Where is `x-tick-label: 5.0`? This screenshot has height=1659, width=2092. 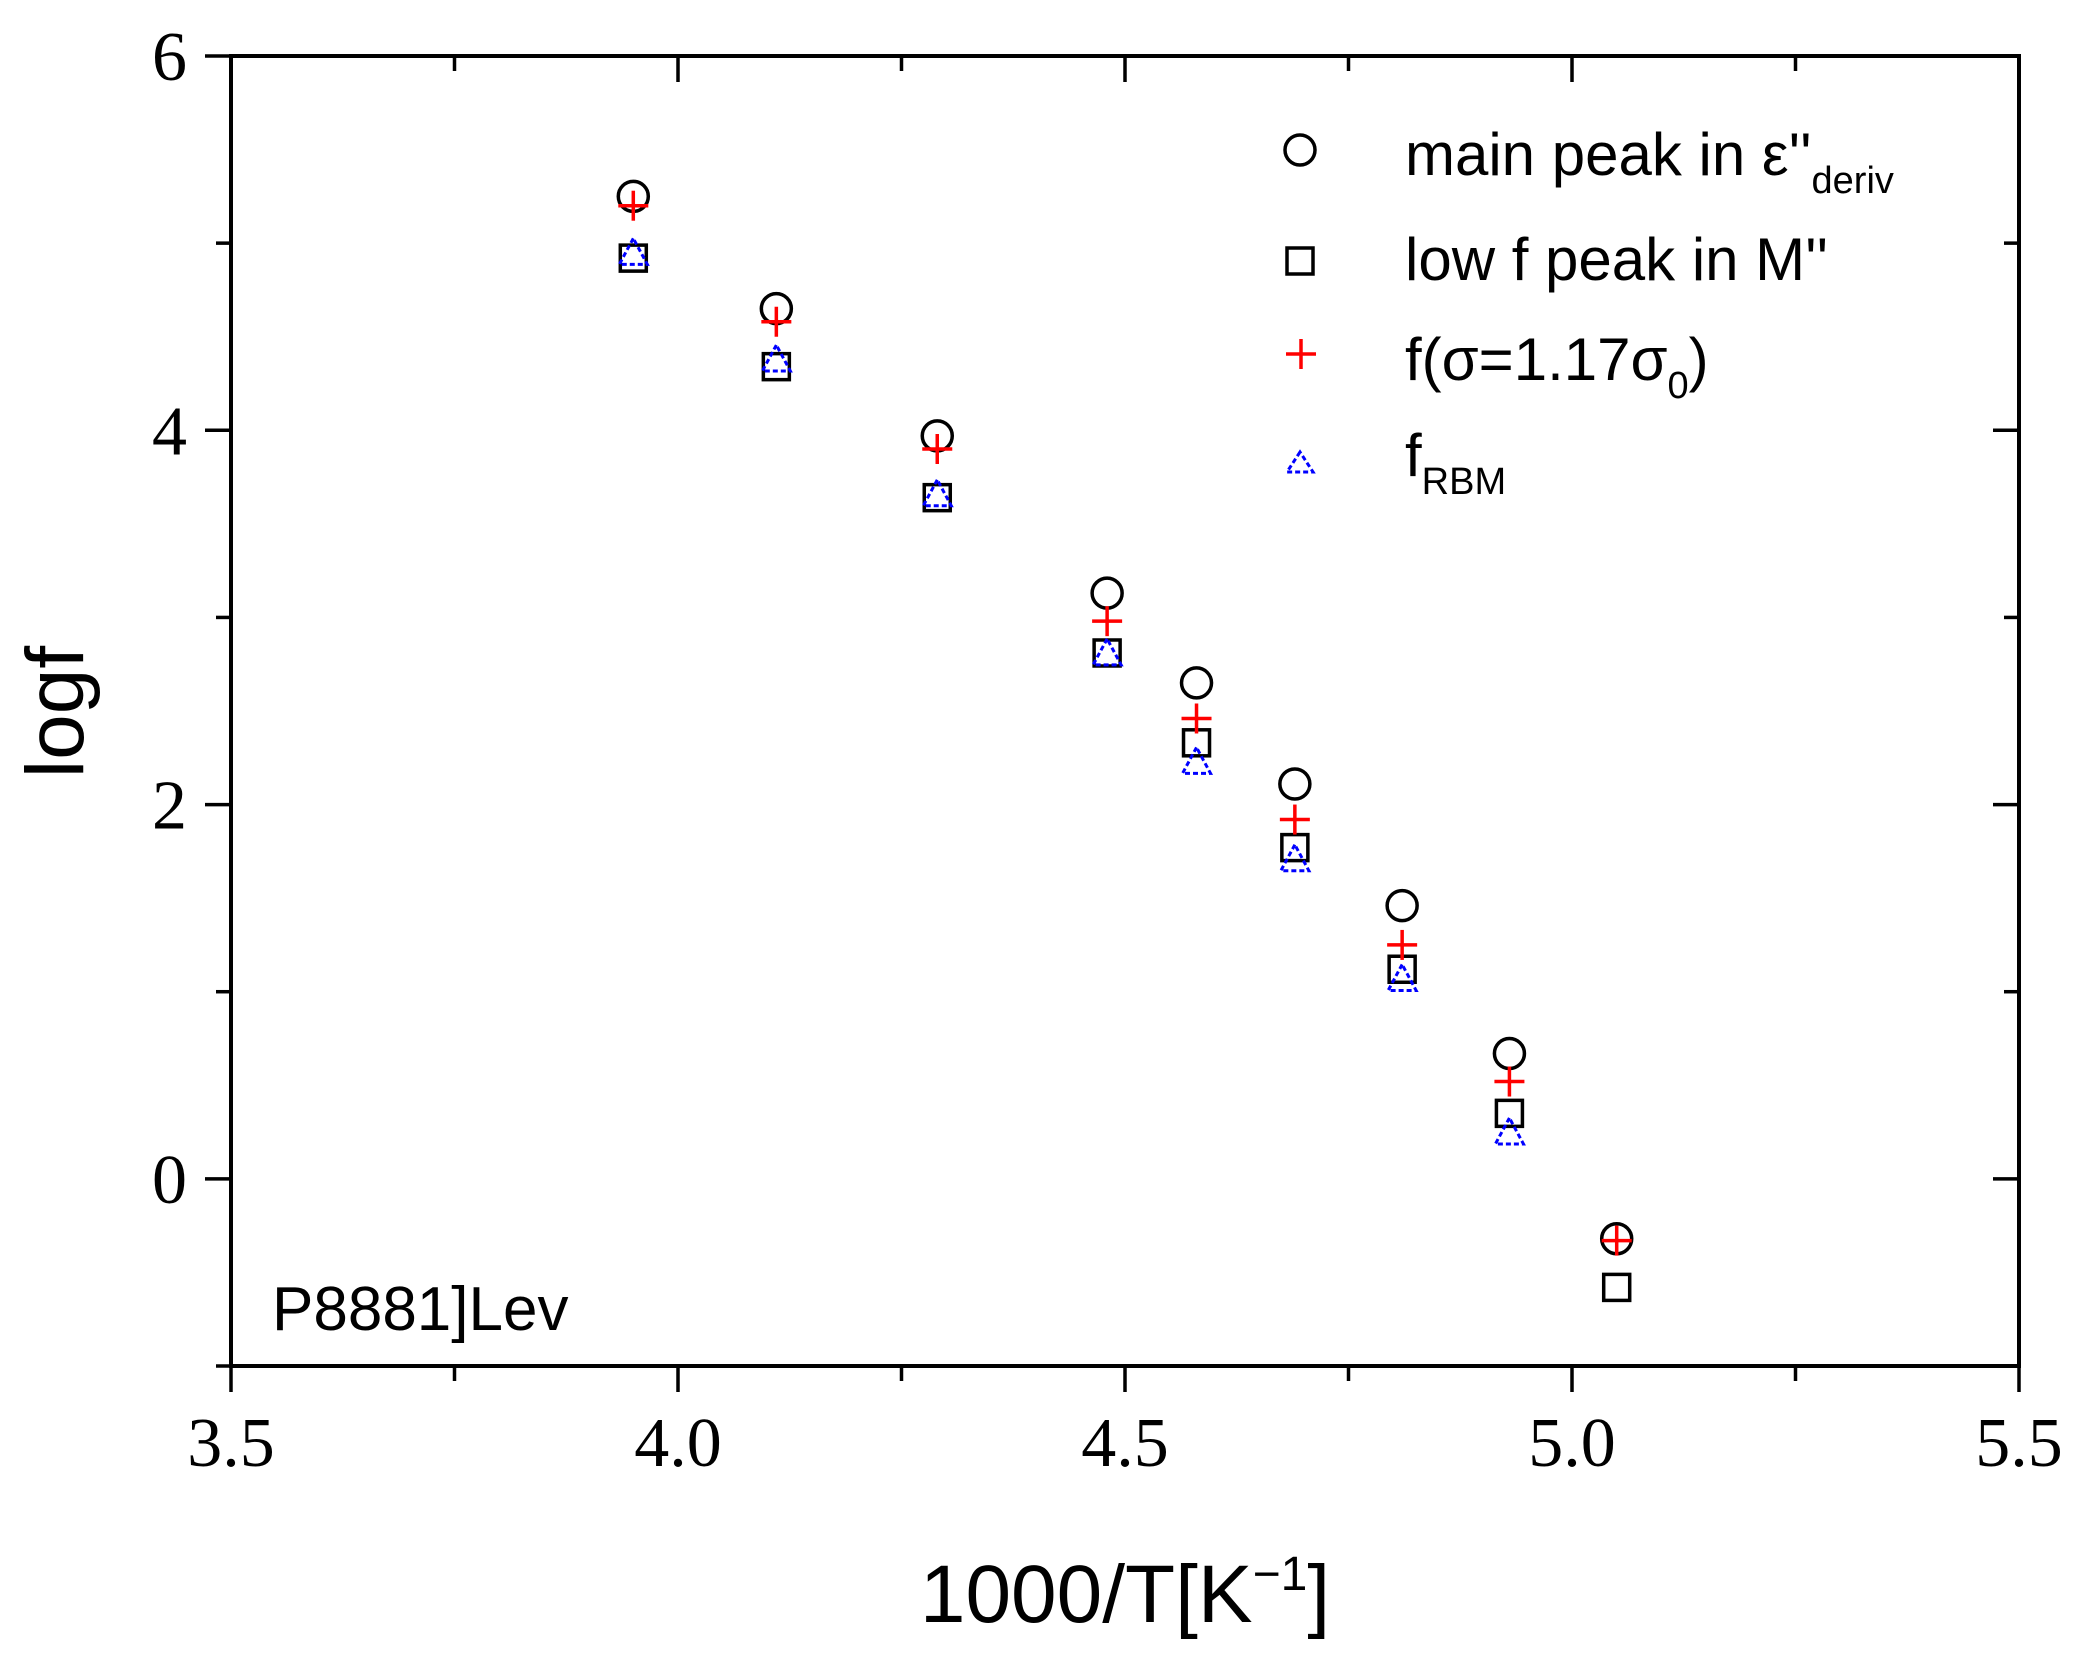 x-tick-label: 5.0 is located at coordinates (1572, 1443).